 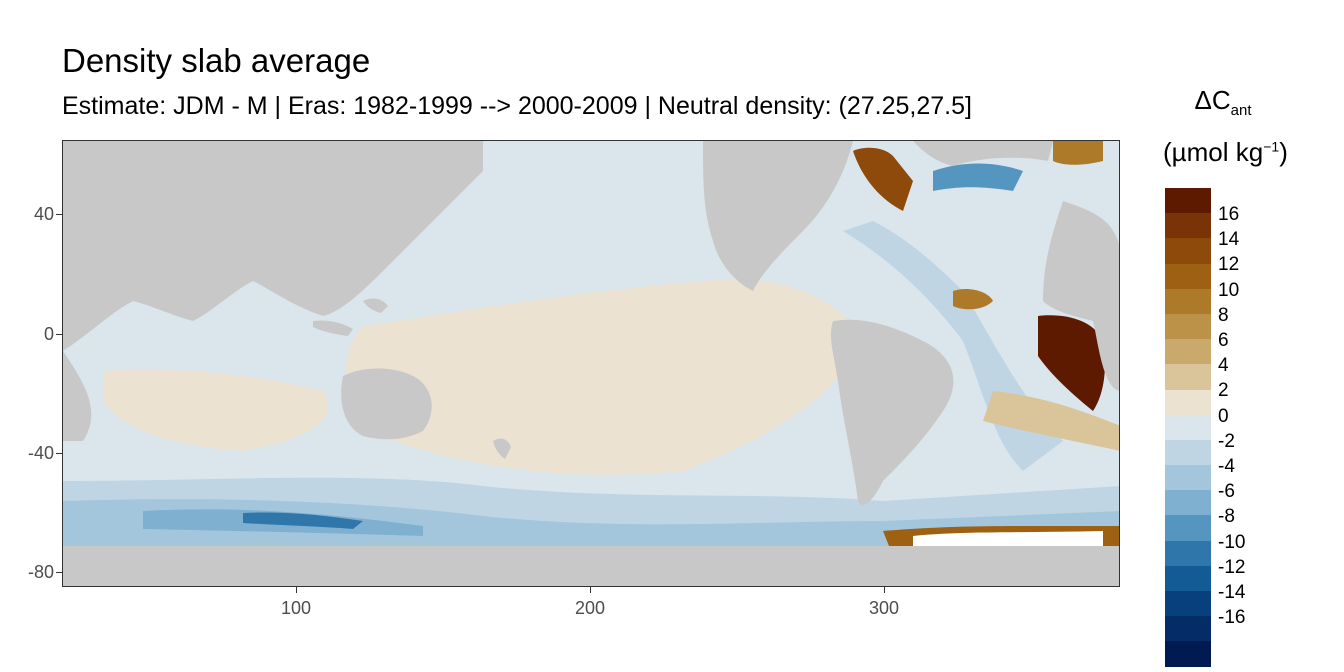 What do you see at coordinates (1226, 466) in the screenshot?
I see `legend-label: -4` at bounding box center [1226, 466].